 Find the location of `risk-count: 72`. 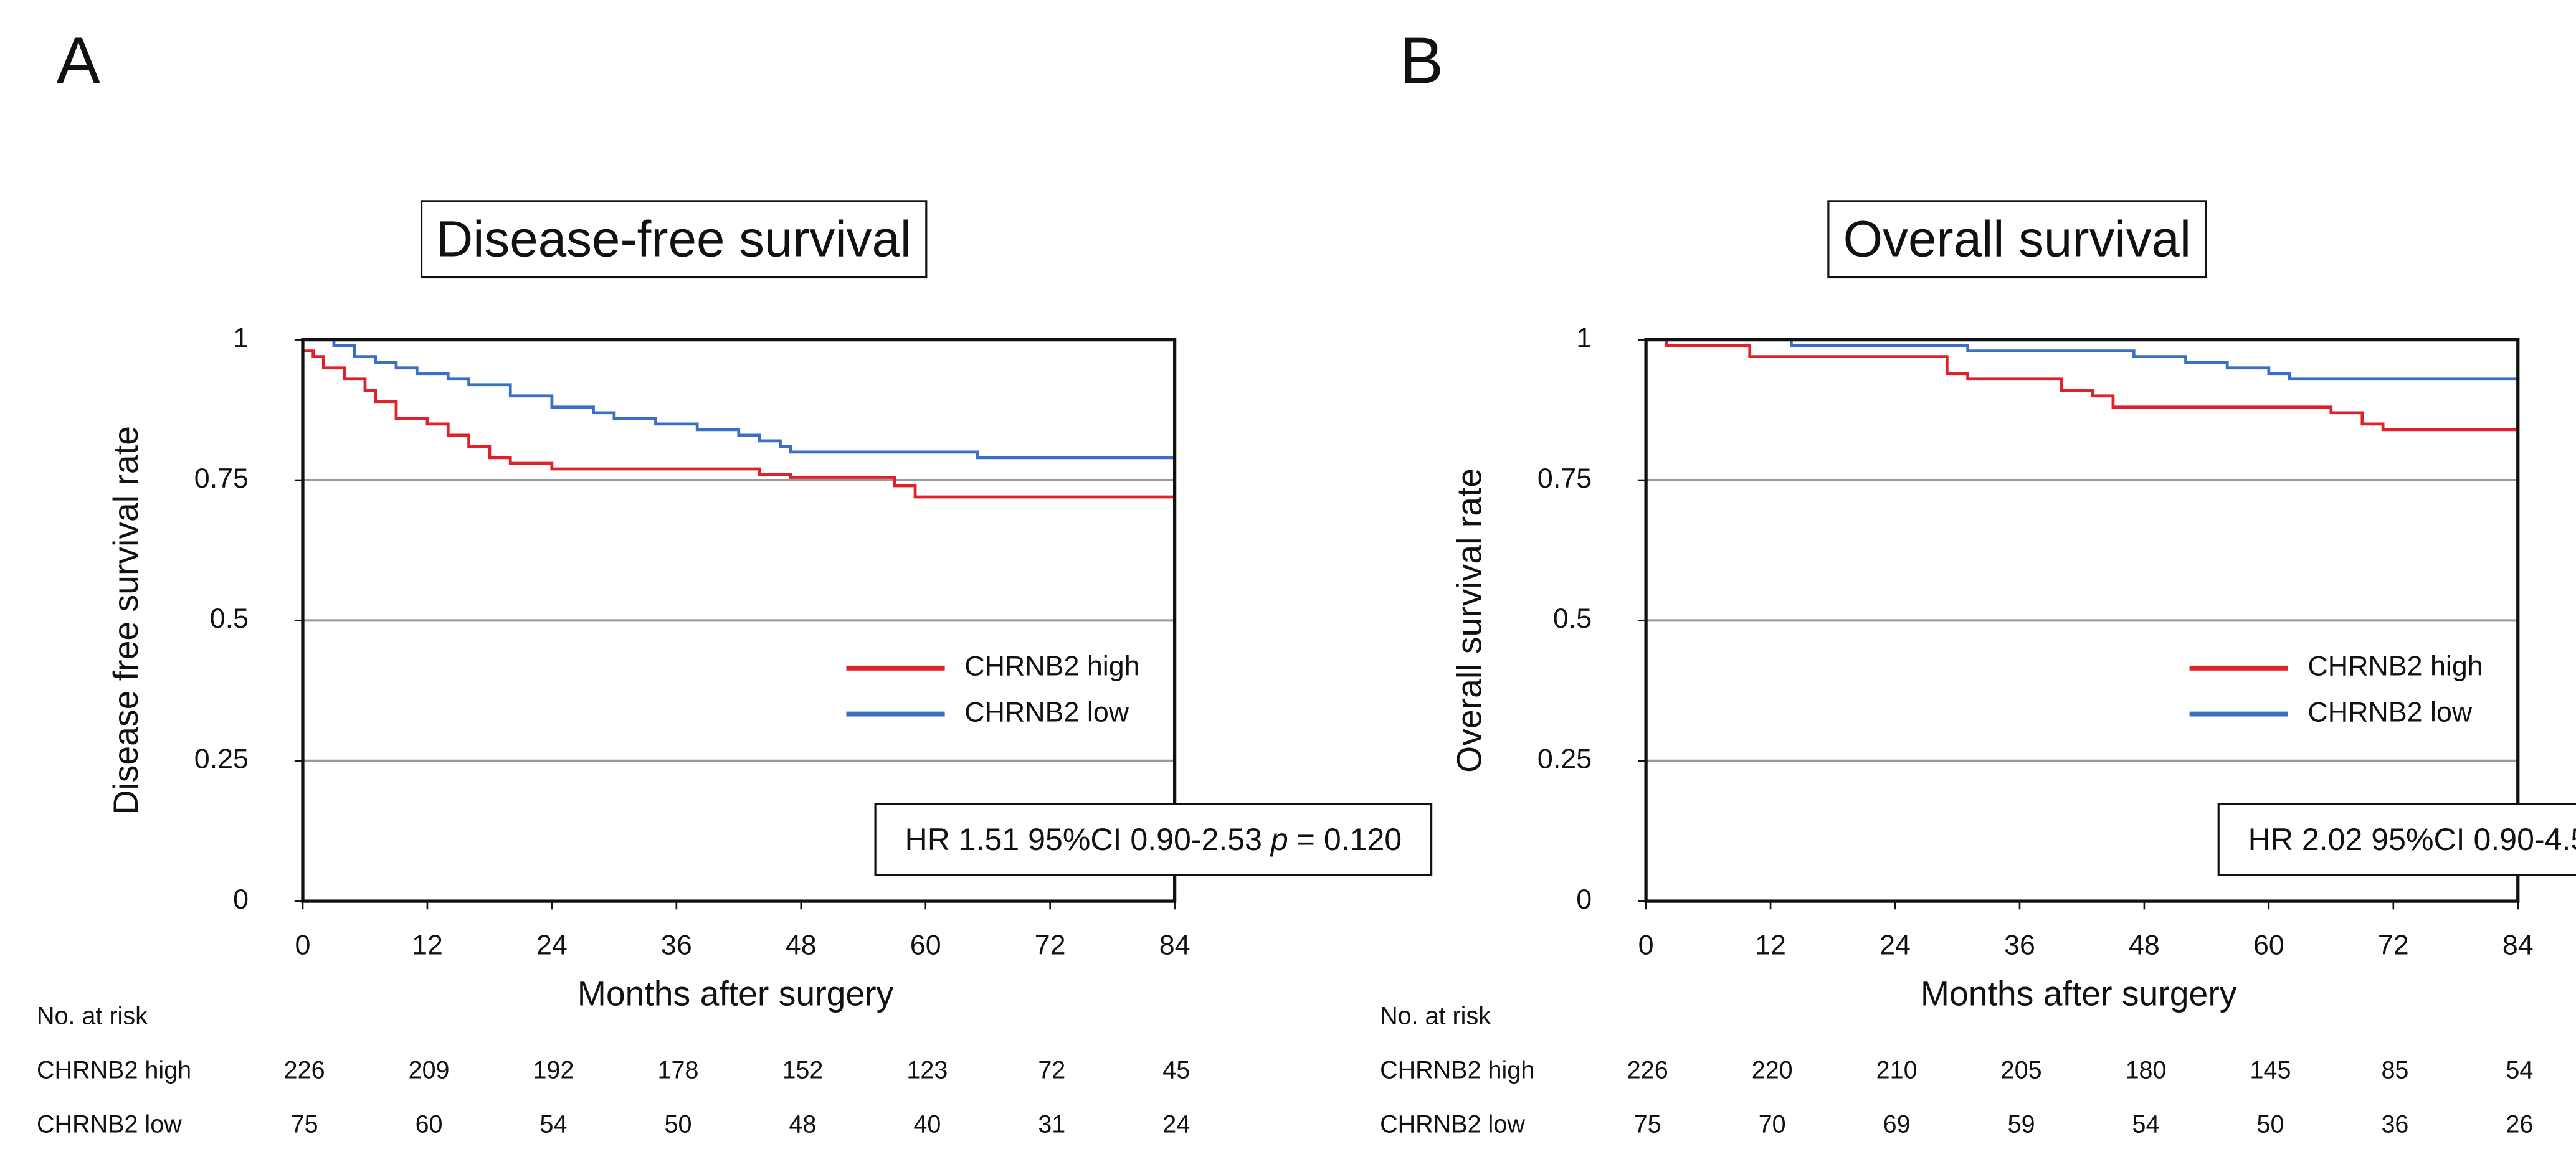

risk-count: 72 is located at coordinates (1051, 1070).